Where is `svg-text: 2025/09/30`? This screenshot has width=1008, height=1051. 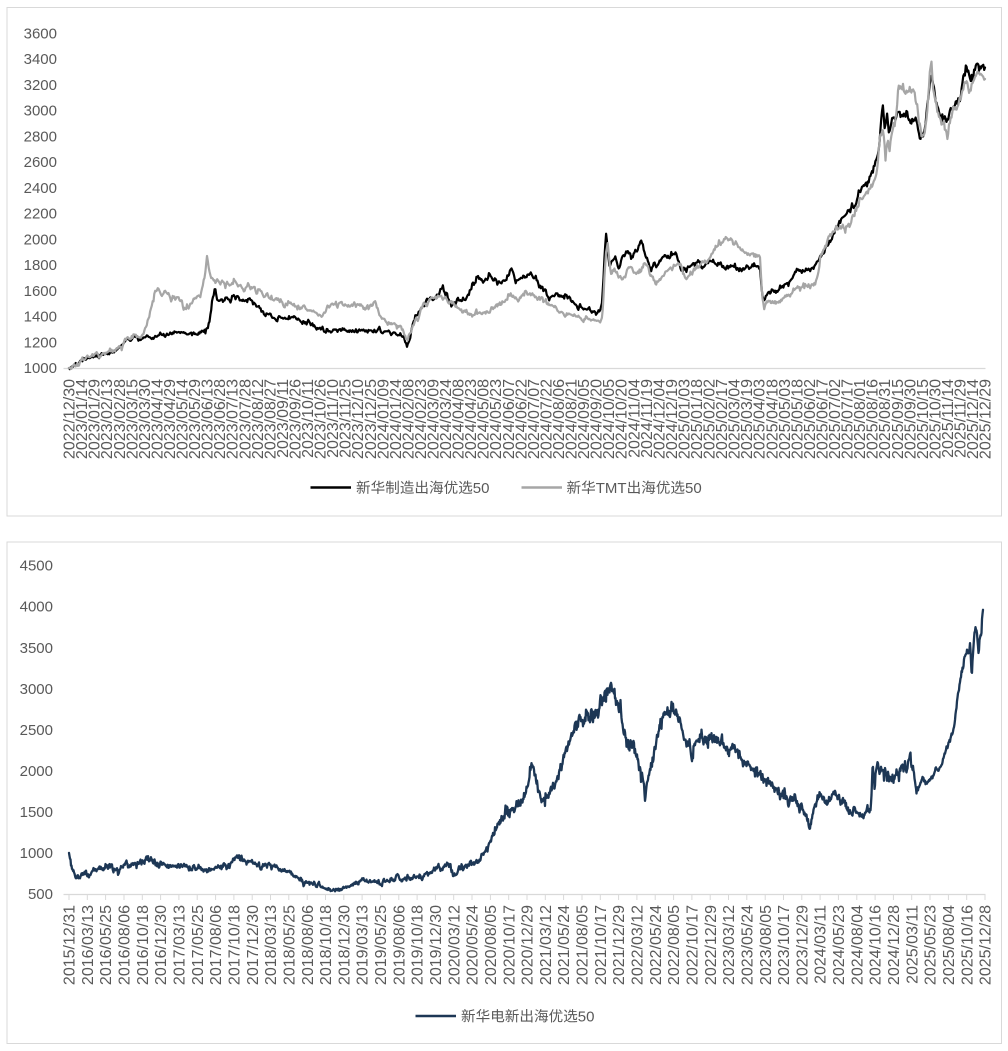
svg-text: 2025/09/30 is located at coordinates (910, 419).